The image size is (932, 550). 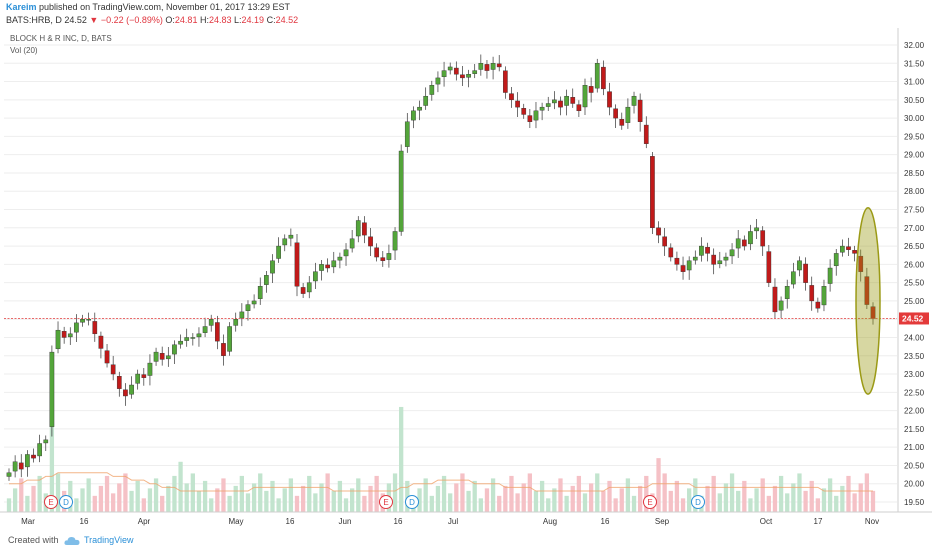 I want to click on time-tick-label: May, so click(x=235, y=521).